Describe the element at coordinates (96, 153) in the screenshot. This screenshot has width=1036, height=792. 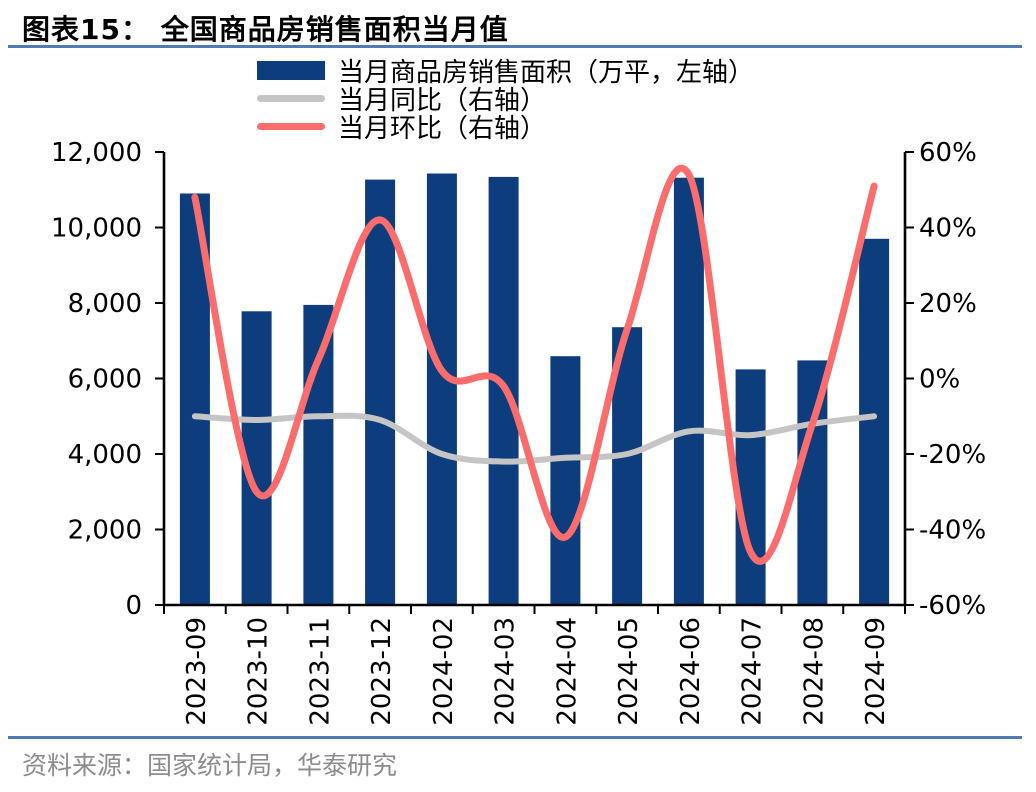
I see `axis-tick-label: 12,000` at that location.